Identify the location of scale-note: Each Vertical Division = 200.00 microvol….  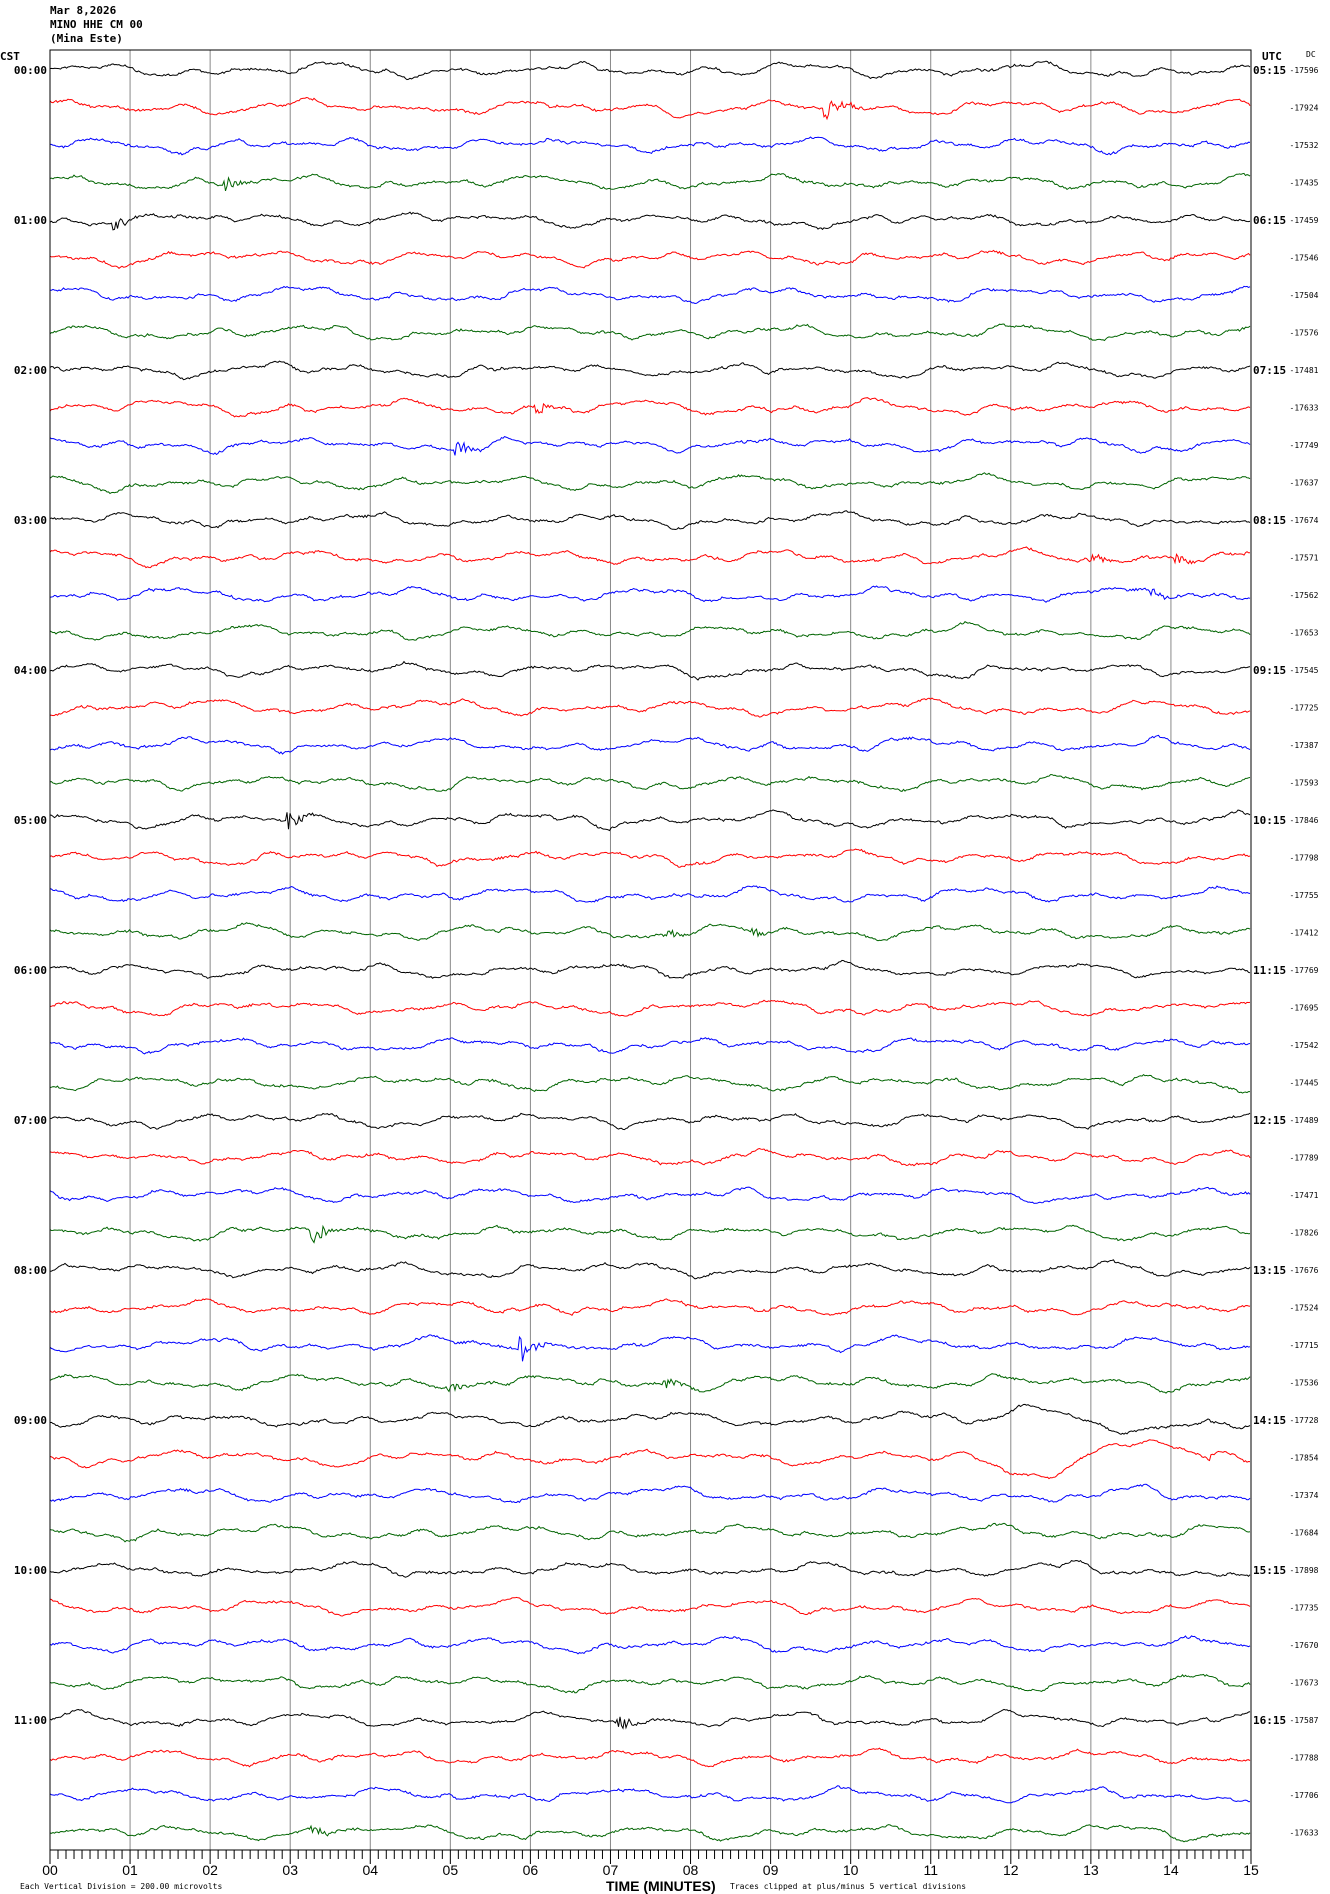
(121, 1886).